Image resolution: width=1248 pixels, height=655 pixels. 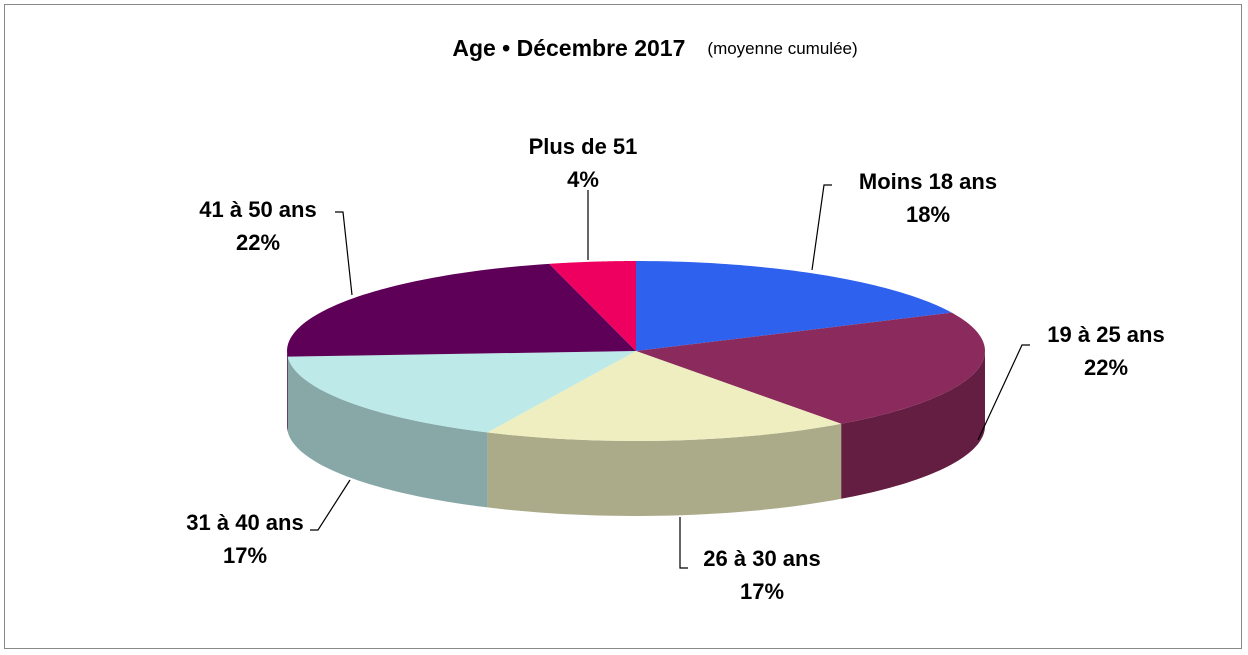 I want to click on slice-label: 26 à 30 ans, so click(x=761, y=558).